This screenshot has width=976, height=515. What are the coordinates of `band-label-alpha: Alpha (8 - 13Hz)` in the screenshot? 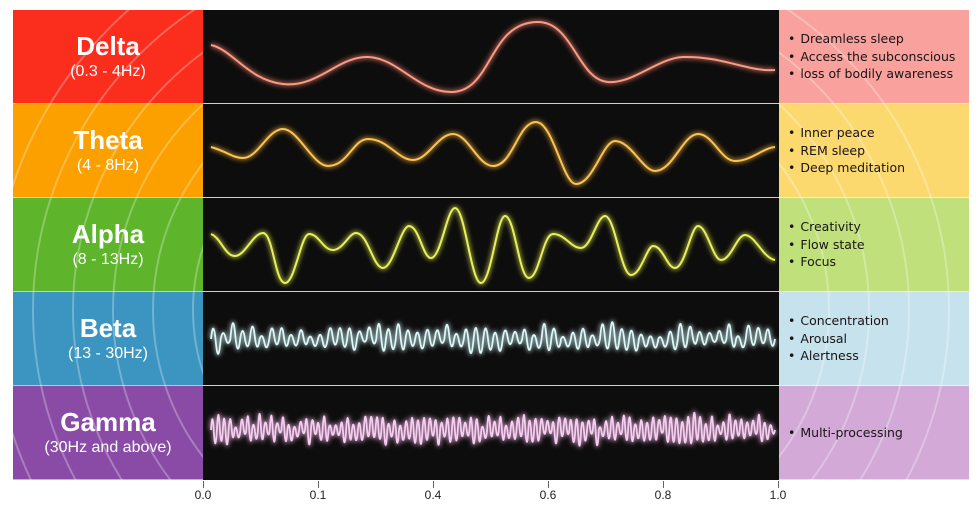 It's located at (108, 245).